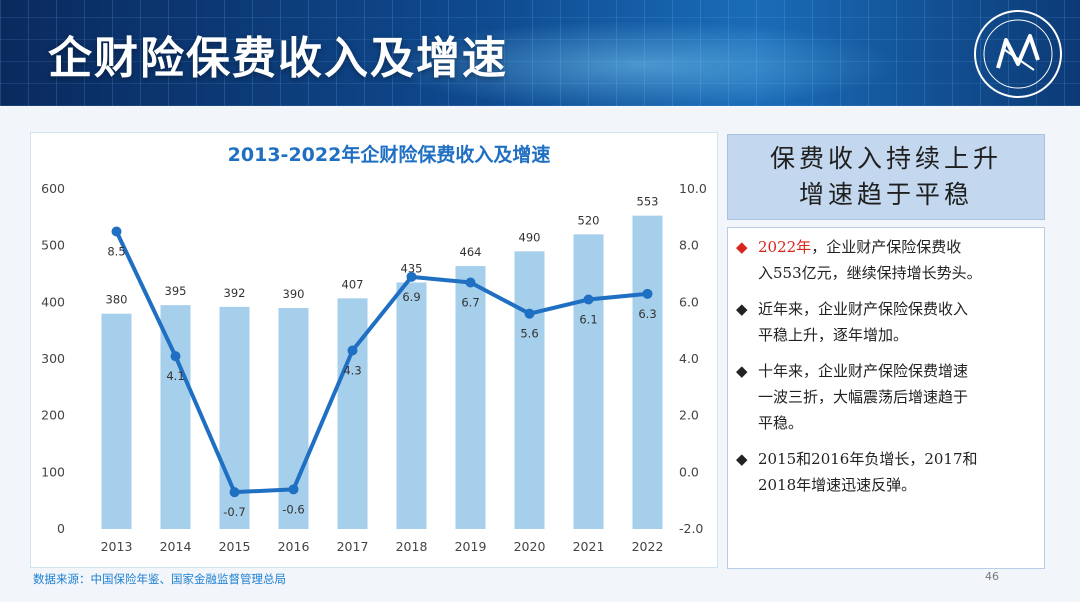 Image resolution: width=1080 pixels, height=602 pixels. What do you see at coordinates (647, 314) in the screenshot?
I see `growth-rate-label: 6.3` at bounding box center [647, 314].